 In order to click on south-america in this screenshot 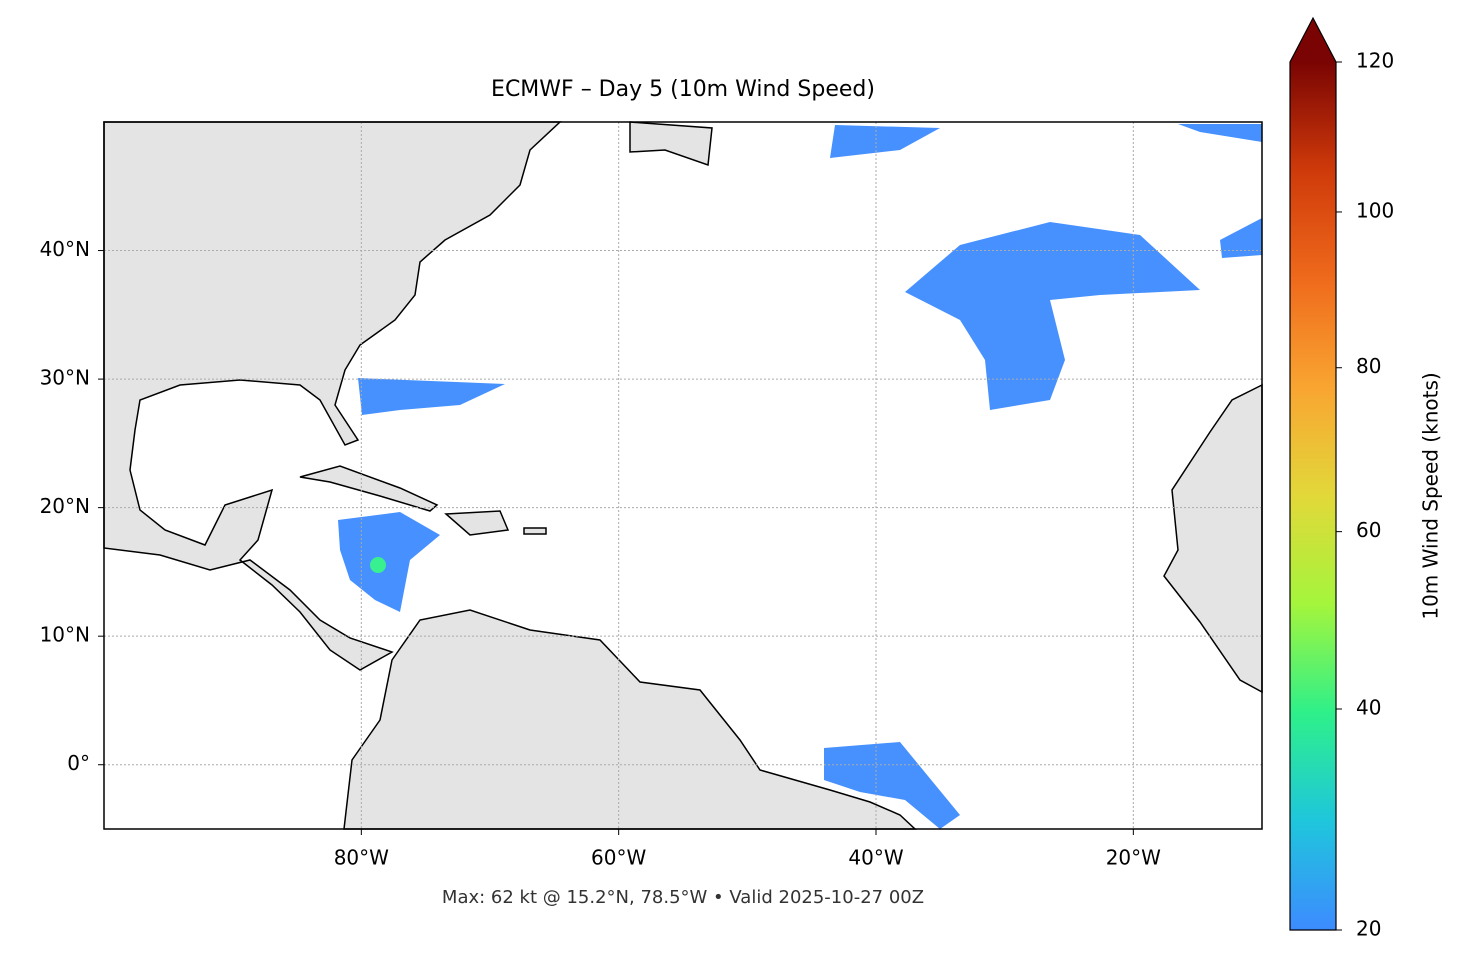, I will do `click(630, 719)`.